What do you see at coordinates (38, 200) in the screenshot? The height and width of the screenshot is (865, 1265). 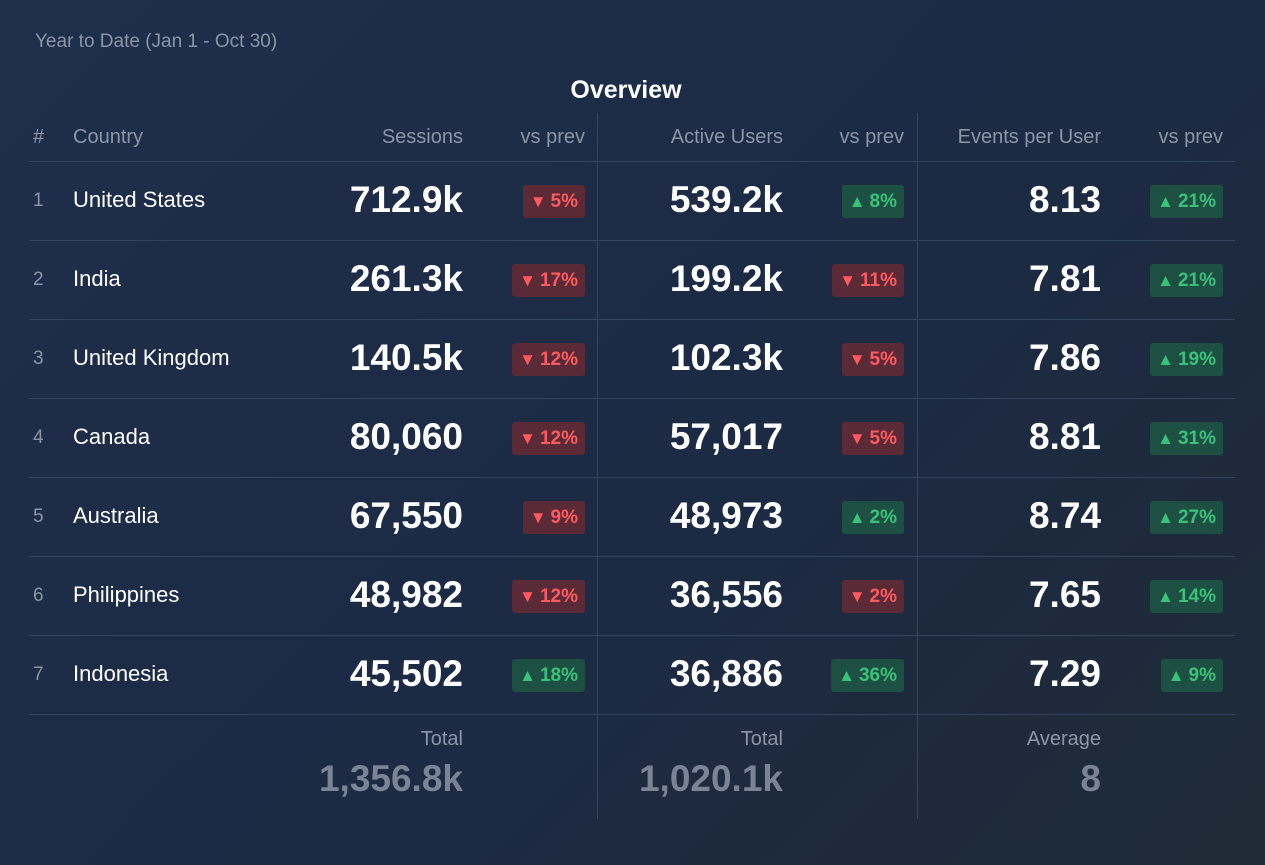 I see `row-rank: 1` at bounding box center [38, 200].